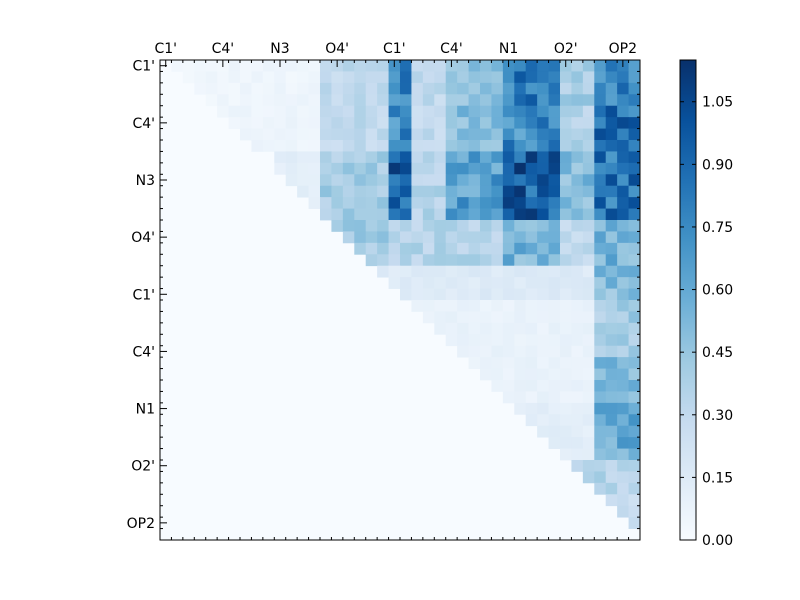 This screenshot has height=600, width=800. I want to click on x-tick-label: C4', so click(223, 49).